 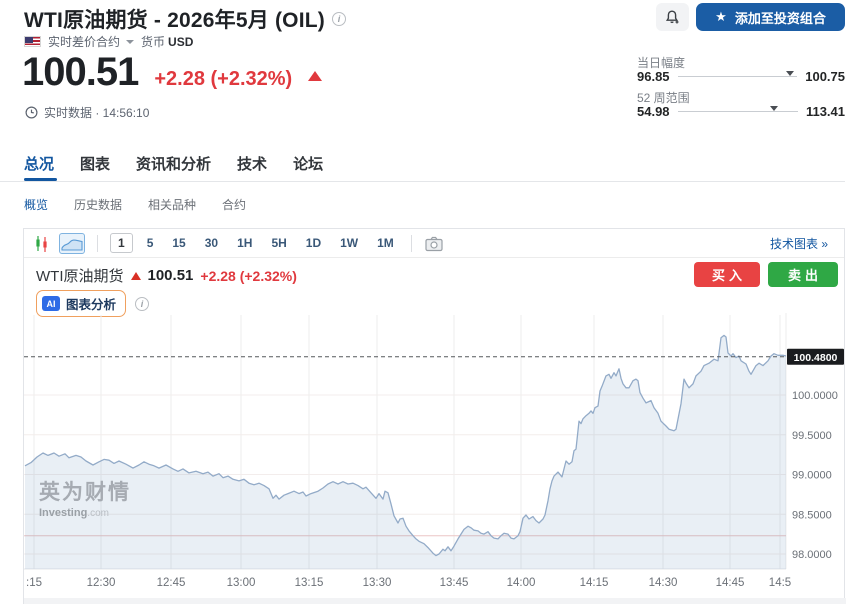 I want to click on x-axis-label: 12:30, so click(x=101, y=583).